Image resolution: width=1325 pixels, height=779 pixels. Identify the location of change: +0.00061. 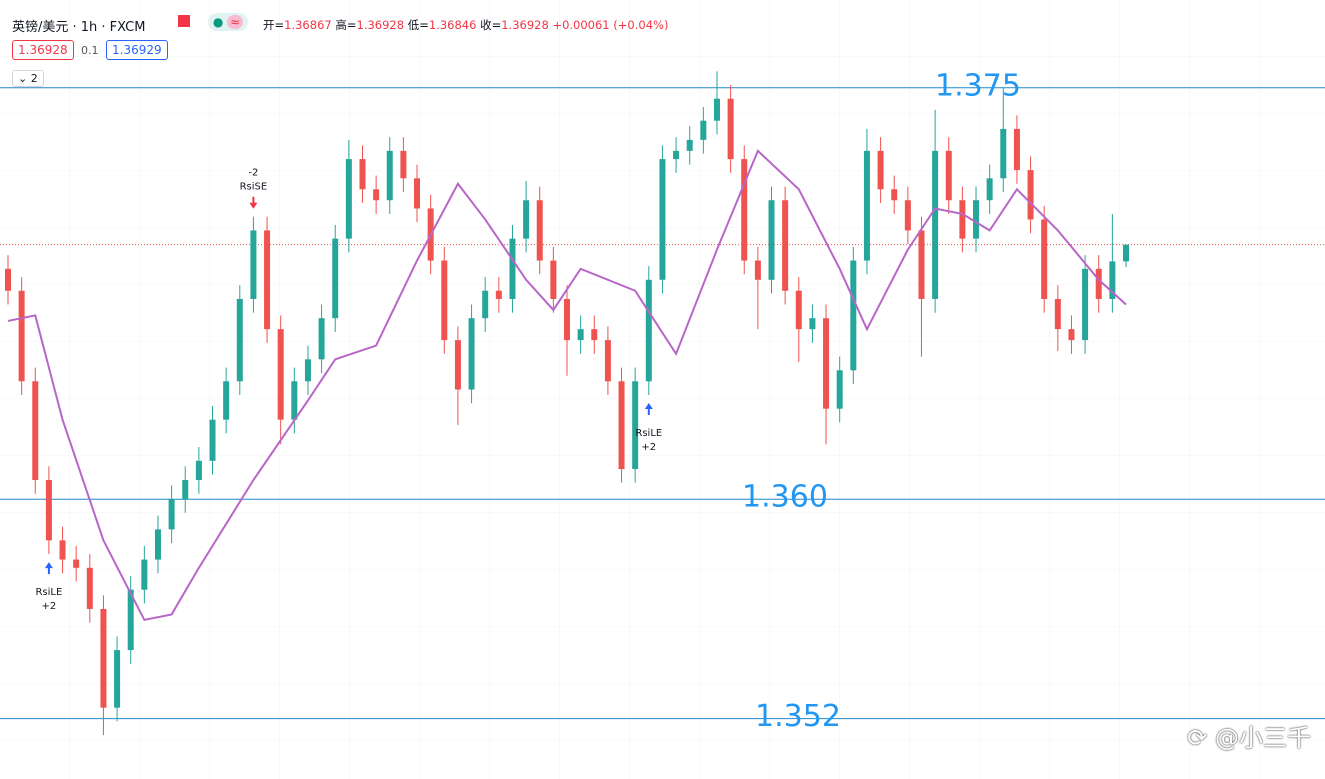
(581, 25).